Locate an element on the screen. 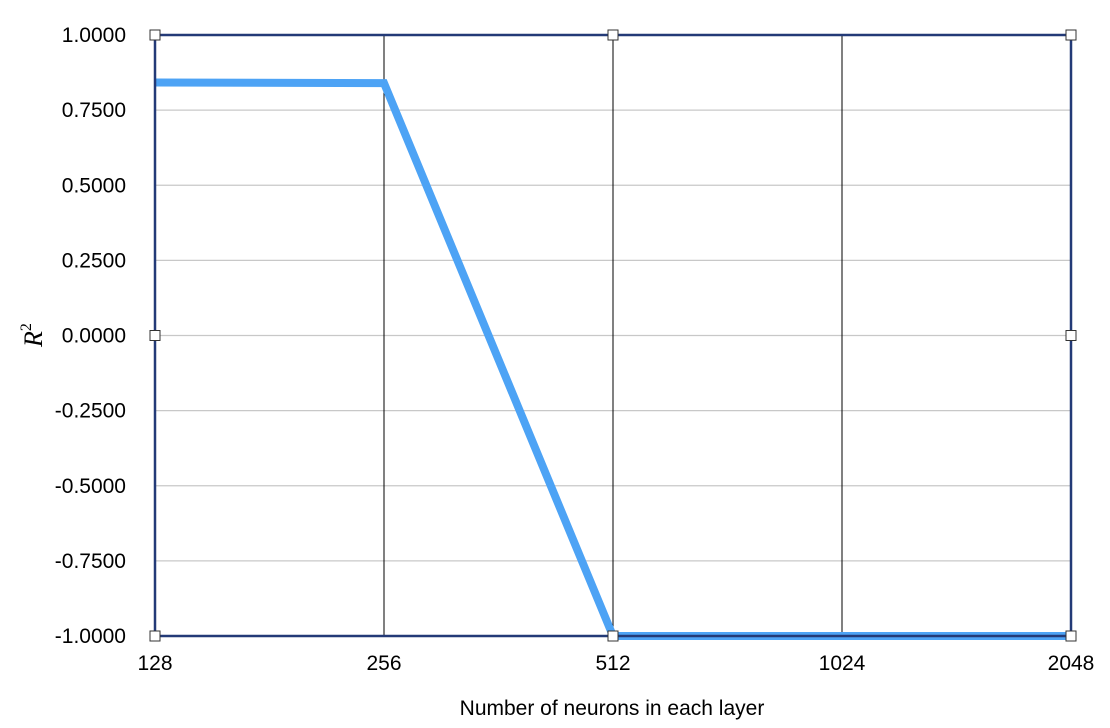 The height and width of the screenshot is (728, 1110). x-tick-label: 256 is located at coordinates (383, 663).